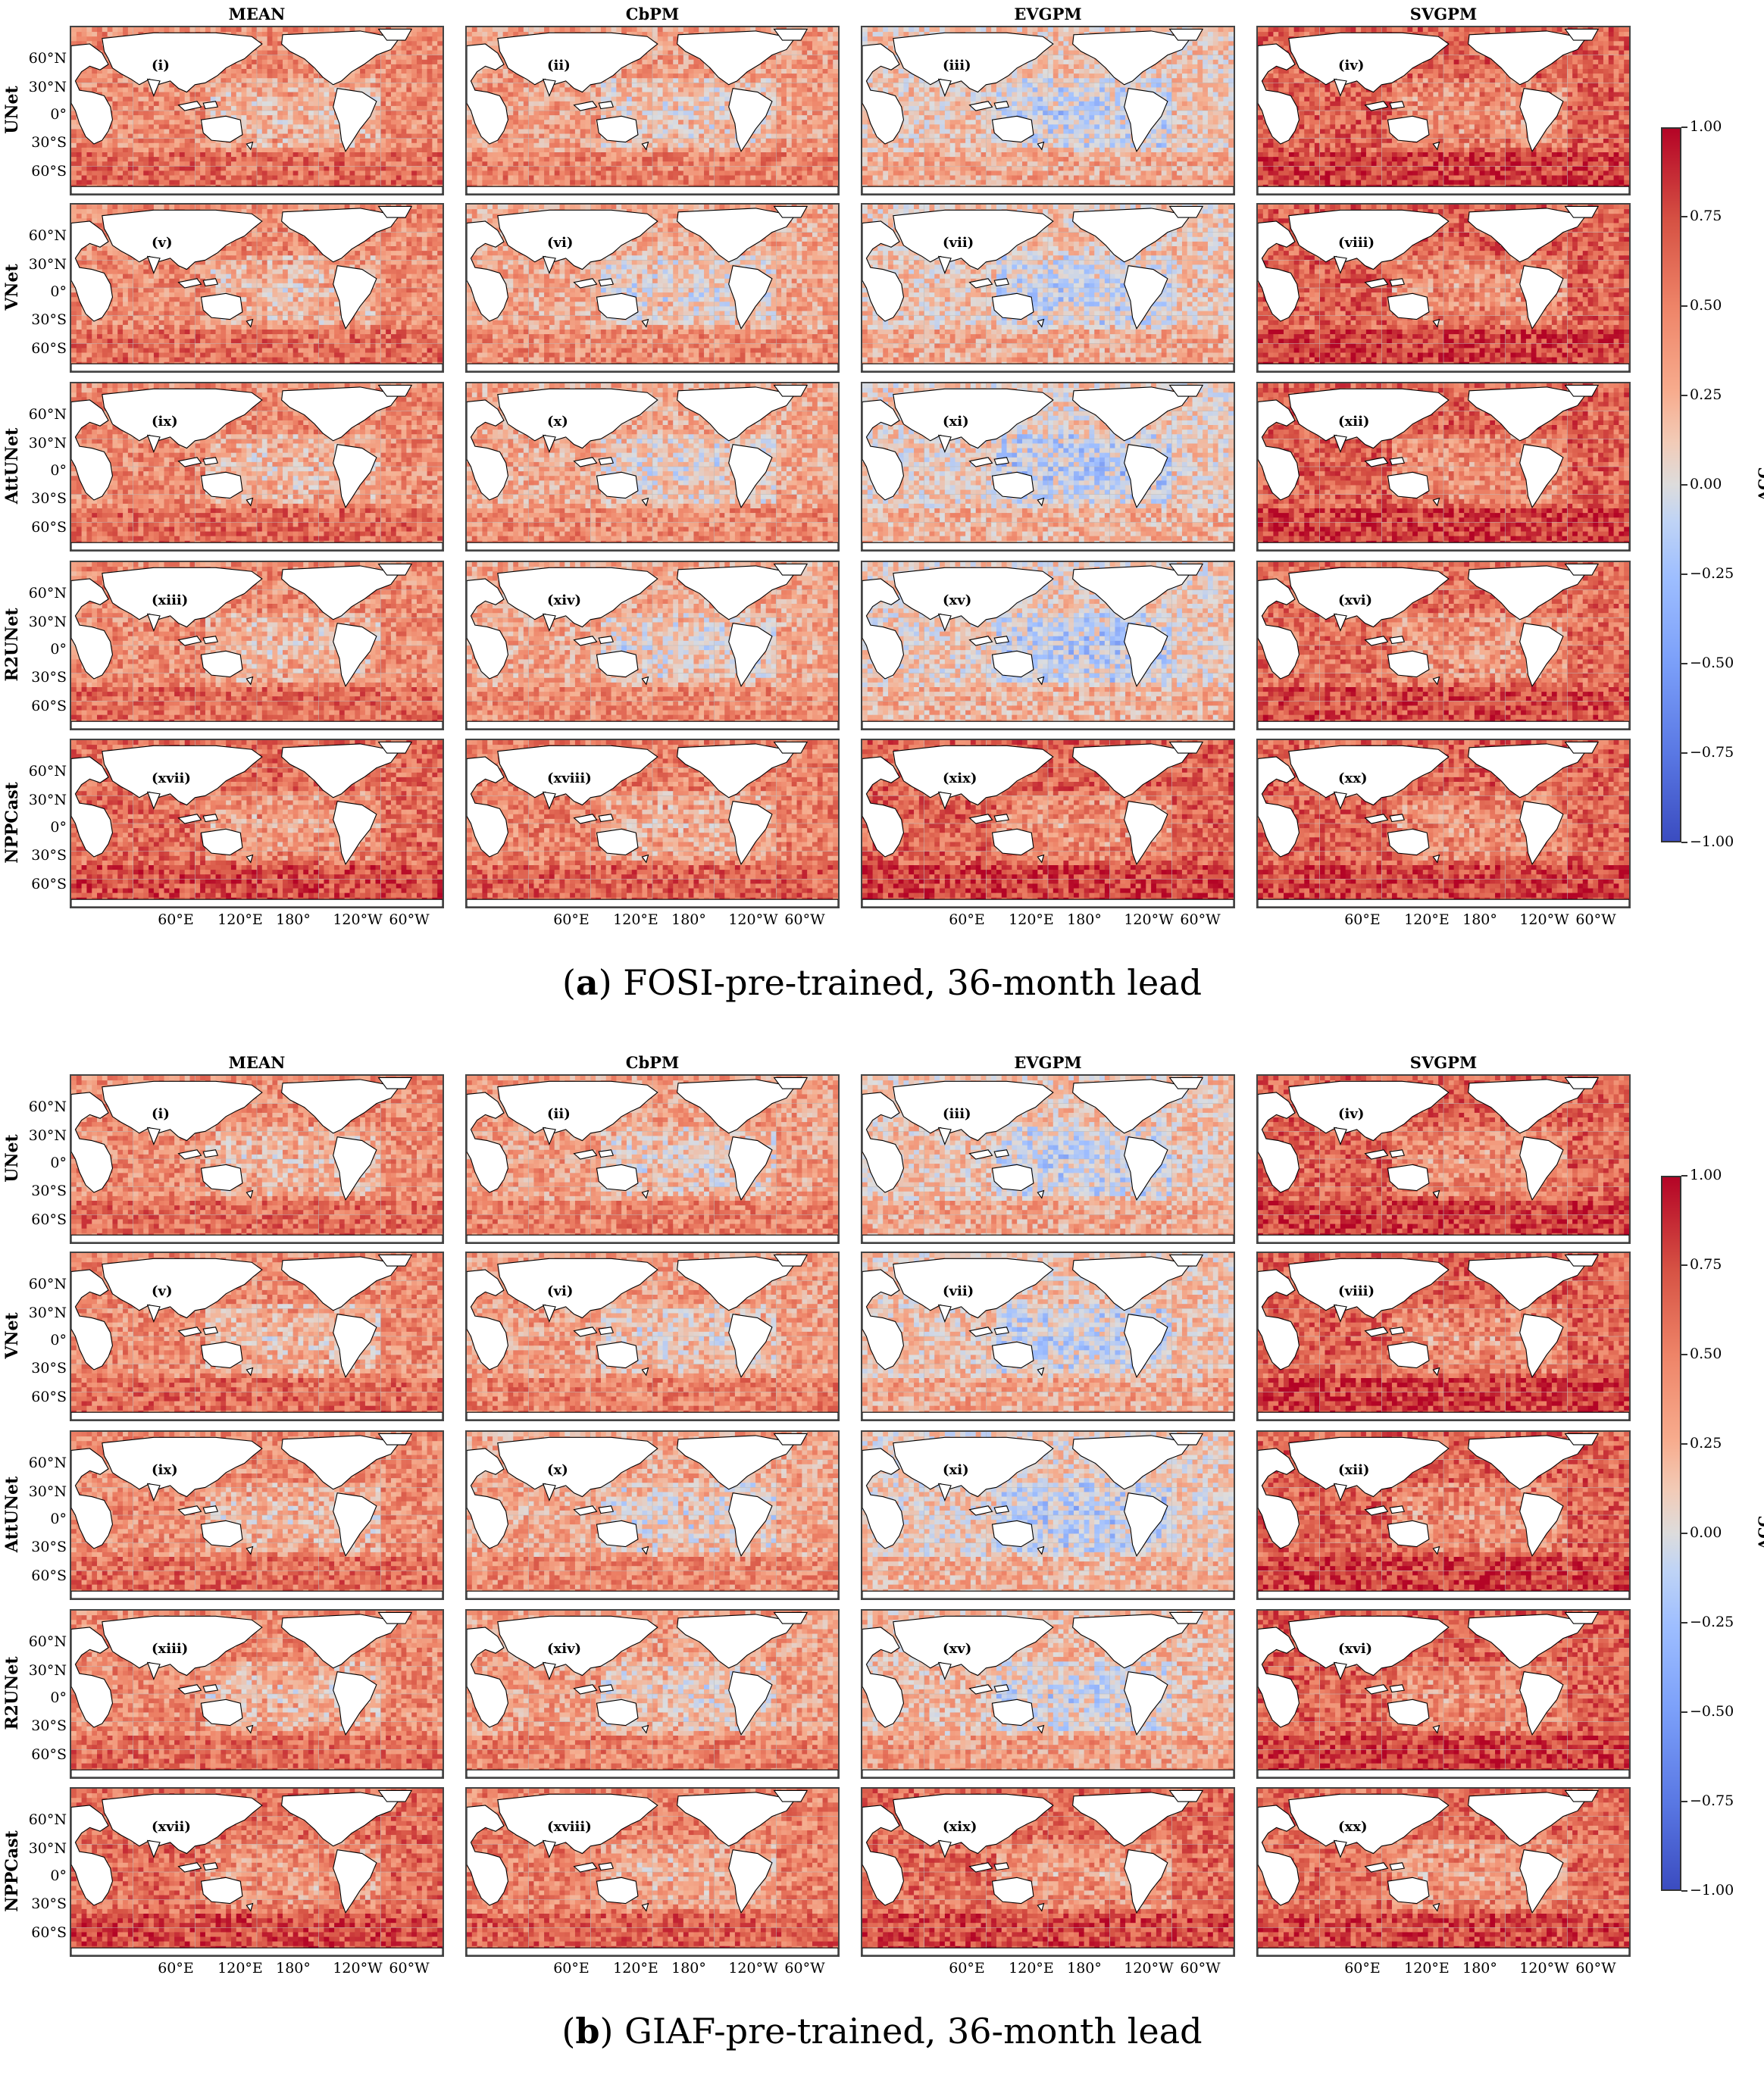 The width and height of the screenshot is (1764, 2097). Describe the element at coordinates (956, 1470) in the screenshot. I see `panel-label: (xi)` at that location.